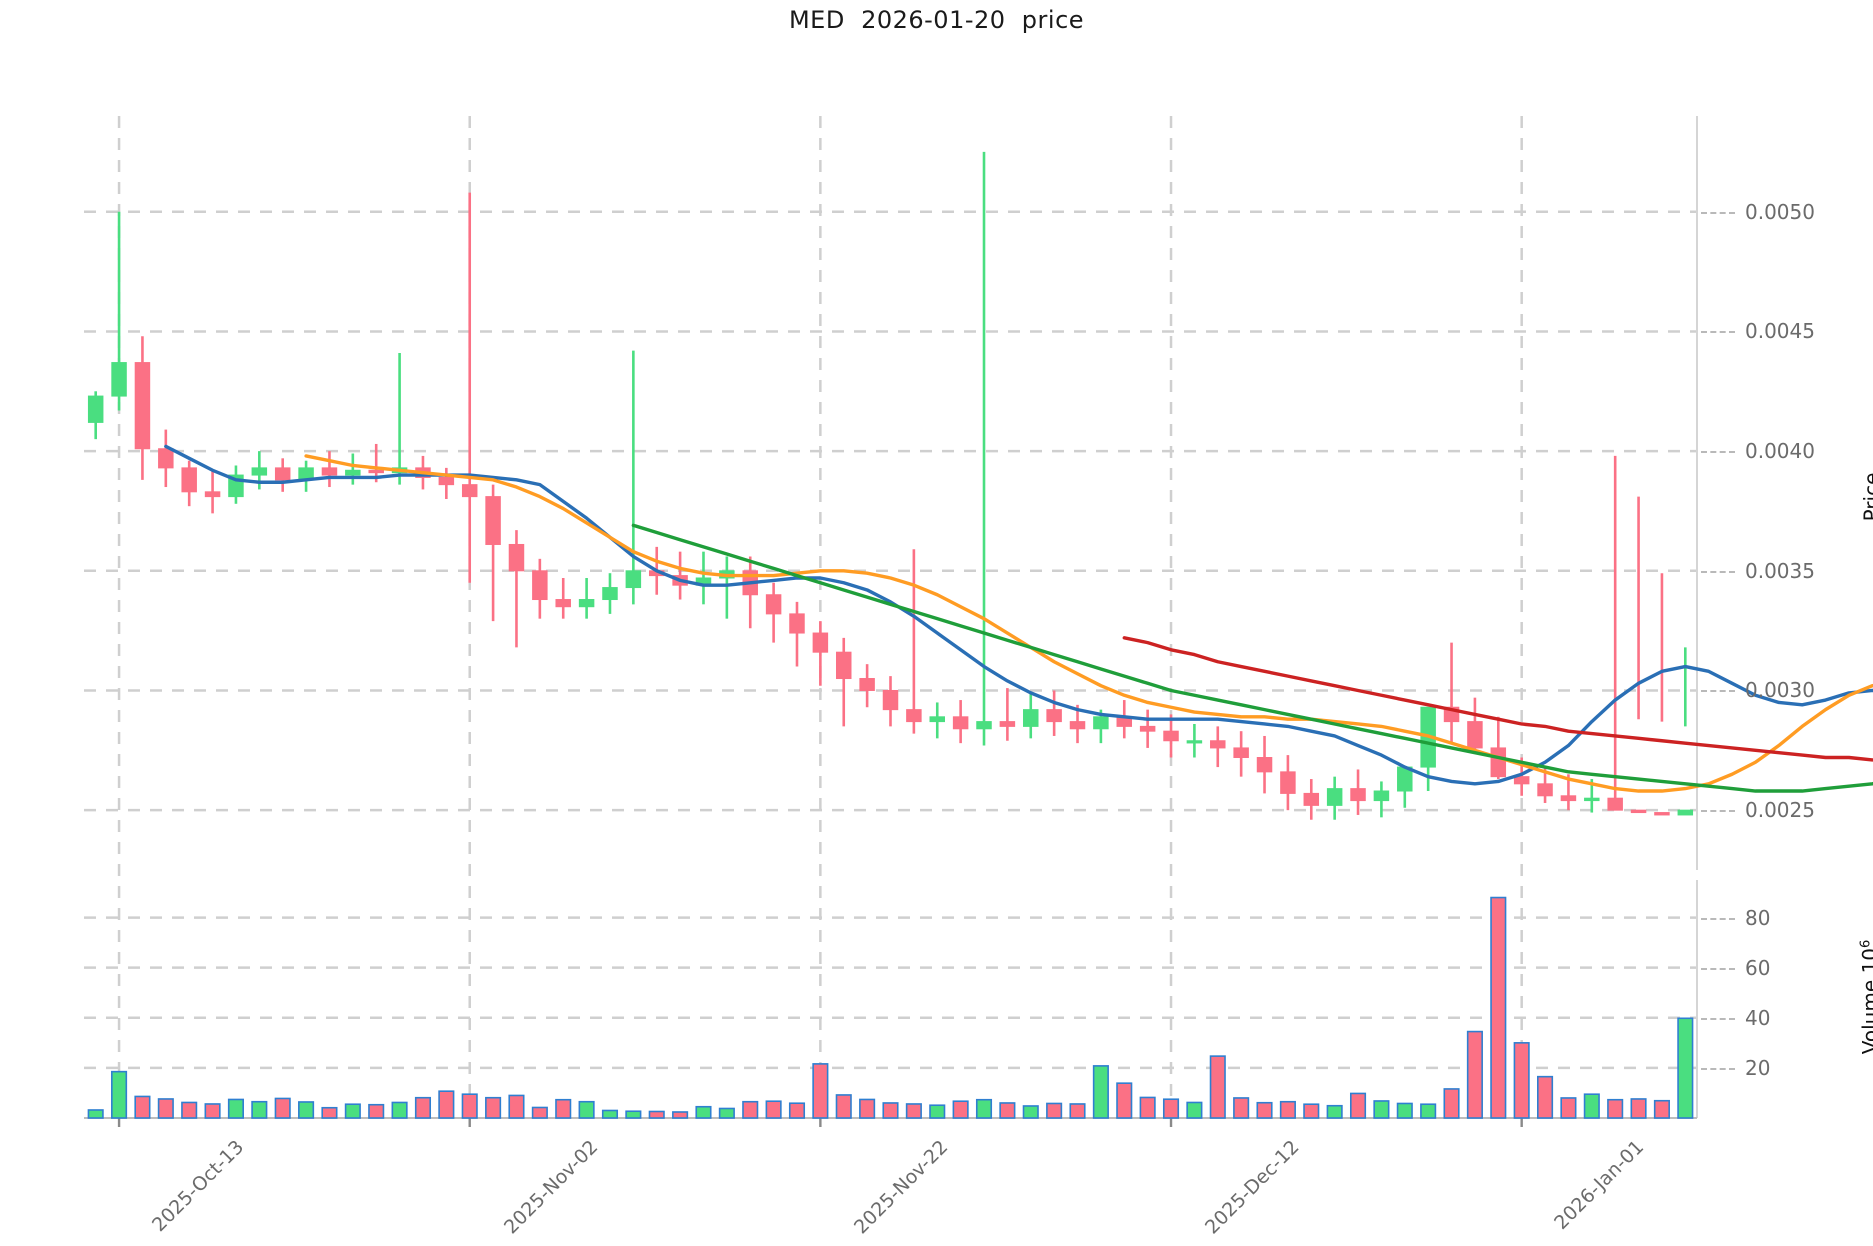 The height and width of the screenshot is (1246, 1873). I want to click on price-tick-label: 0.0040, so click(1780, 451).